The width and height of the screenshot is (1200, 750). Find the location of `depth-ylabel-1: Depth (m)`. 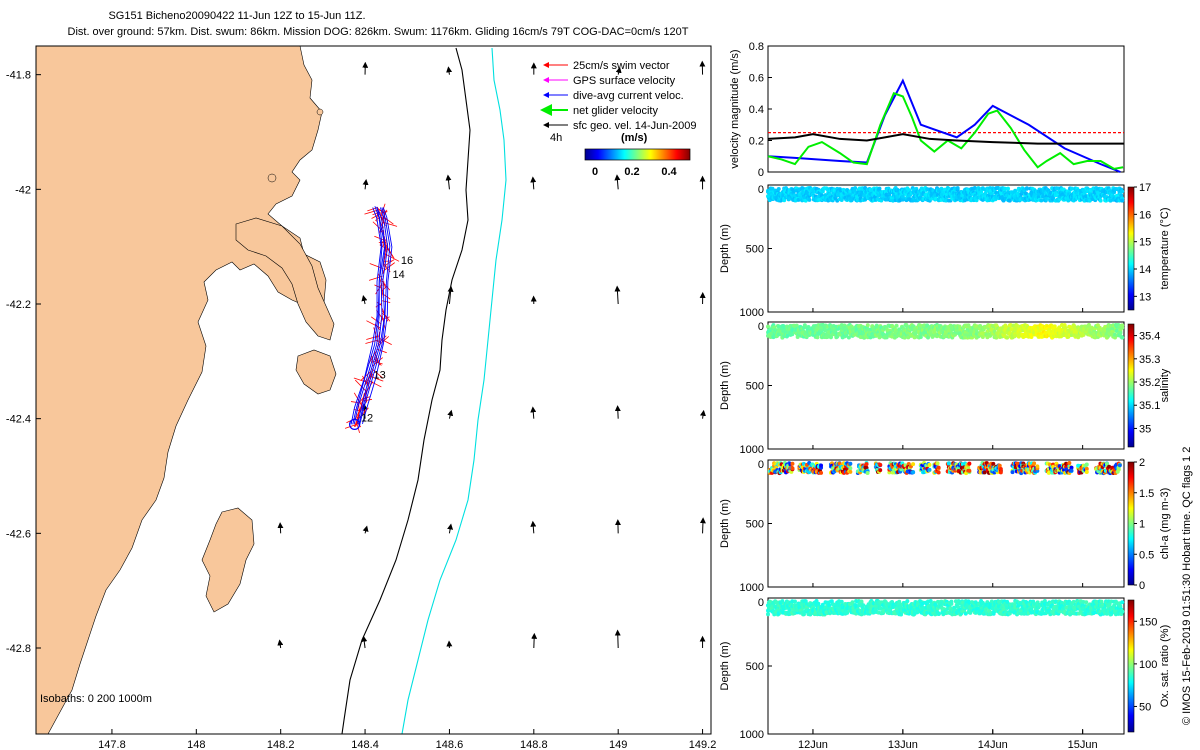

depth-ylabel-1: Depth (m) is located at coordinates (725, 385).